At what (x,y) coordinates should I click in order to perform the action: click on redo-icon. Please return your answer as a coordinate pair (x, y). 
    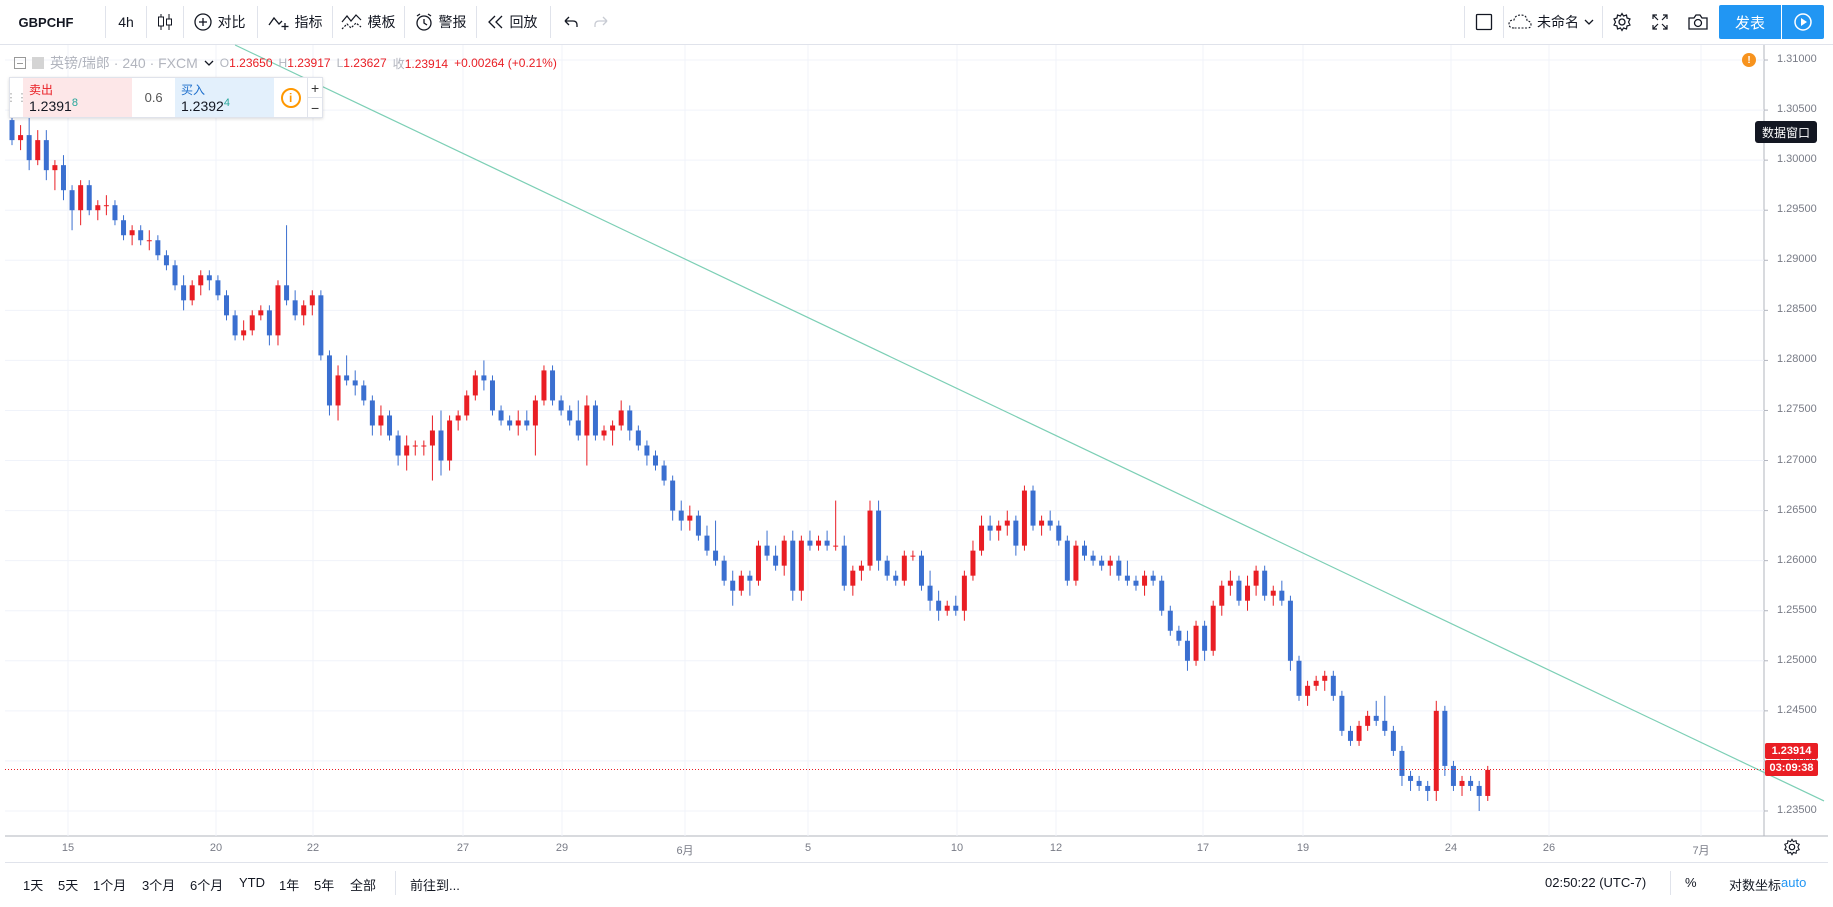
    Looking at the image, I should click on (601, 21).